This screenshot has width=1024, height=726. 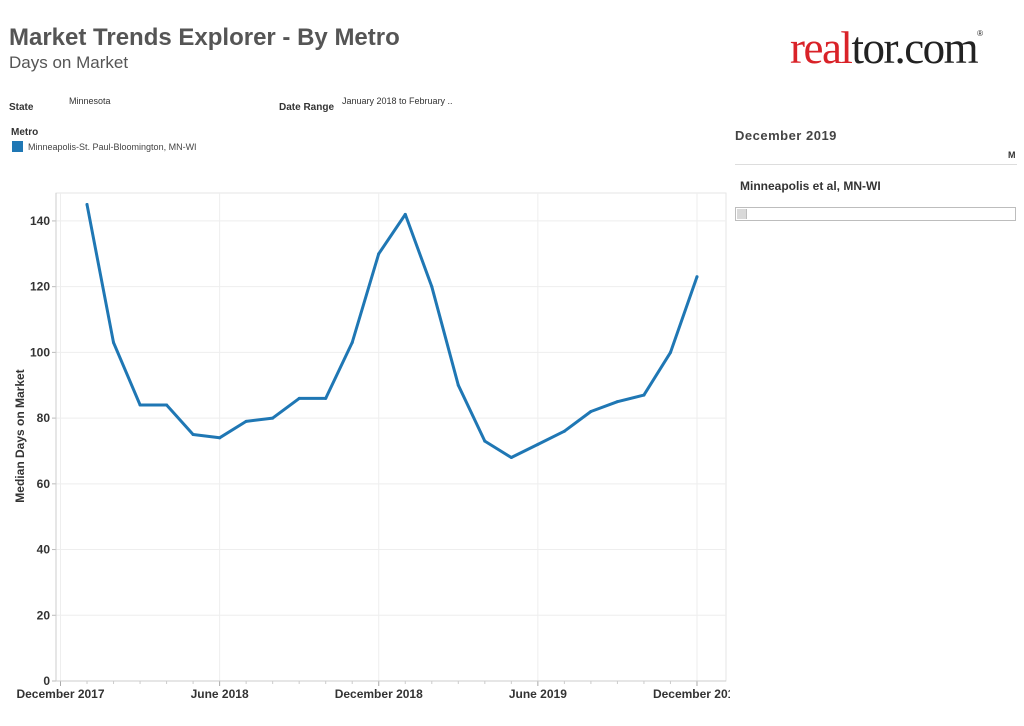 What do you see at coordinates (220, 694) in the screenshot?
I see `x-tick-label: June 2018` at bounding box center [220, 694].